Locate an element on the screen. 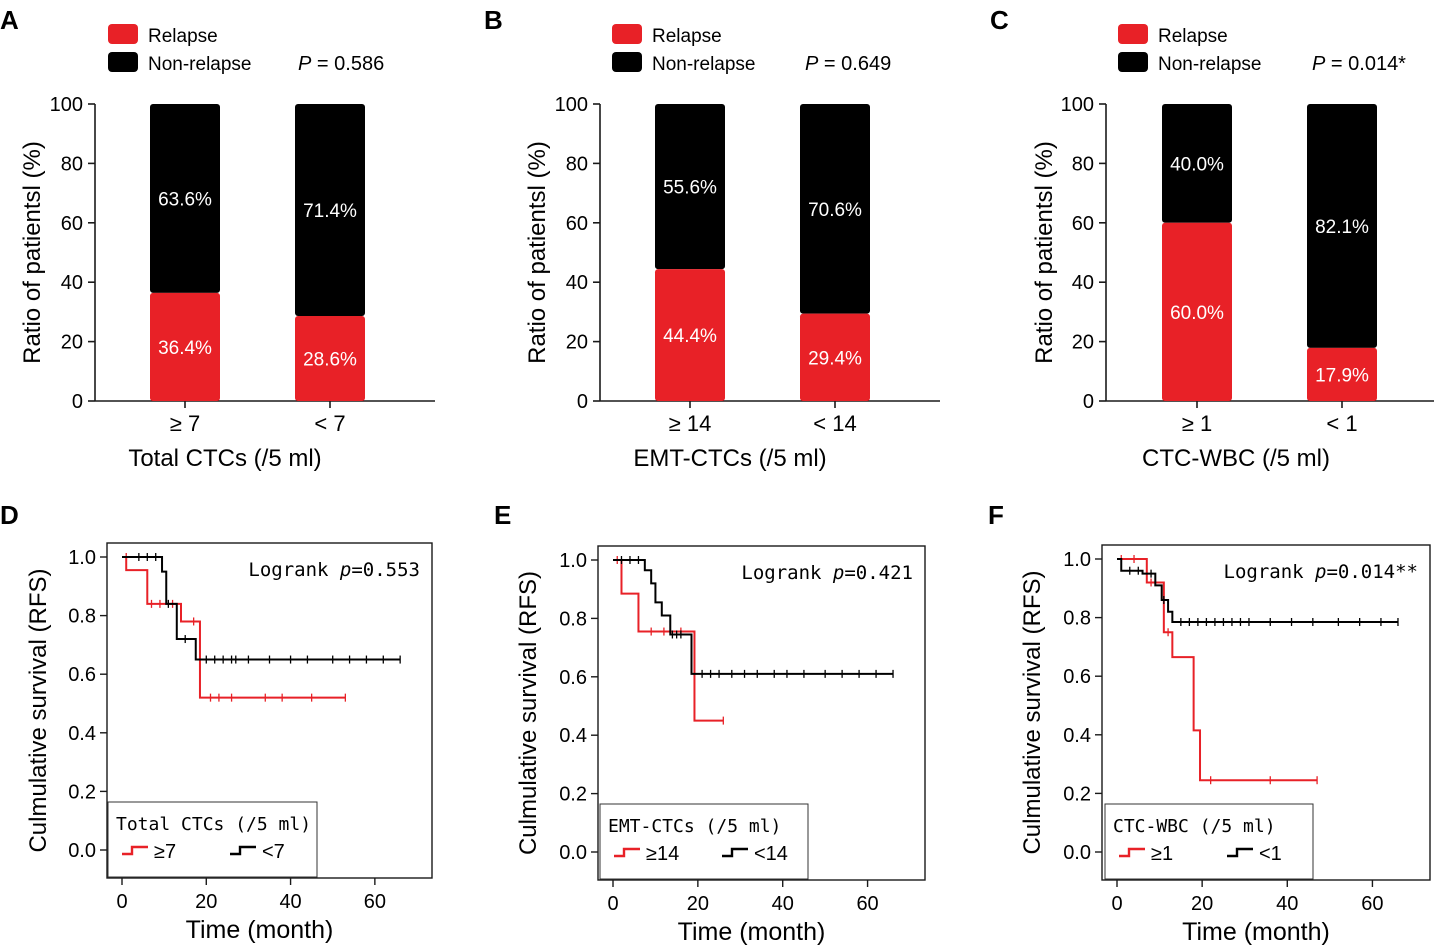 The width and height of the screenshot is (1434, 946). data-label-non-relapse: 82.1% is located at coordinates (1342, 227).